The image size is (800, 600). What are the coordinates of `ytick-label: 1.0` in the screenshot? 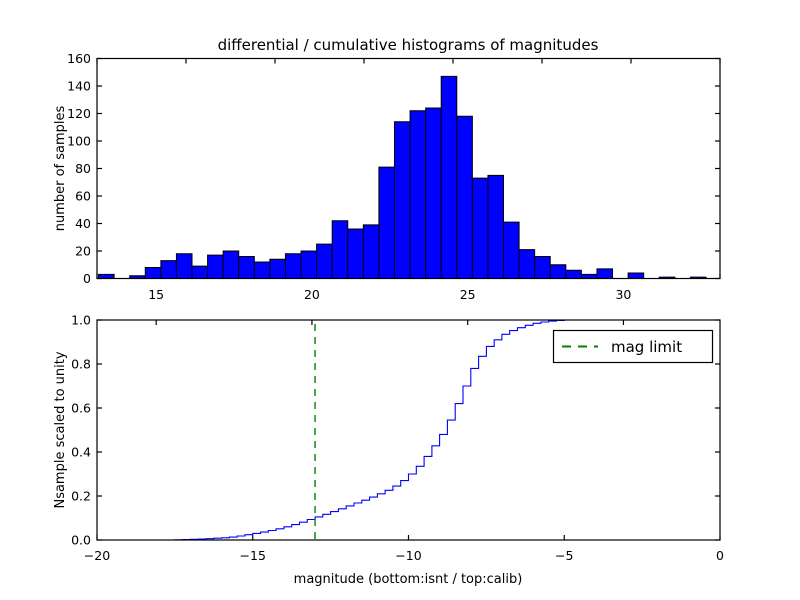 It's located at (81, 320).